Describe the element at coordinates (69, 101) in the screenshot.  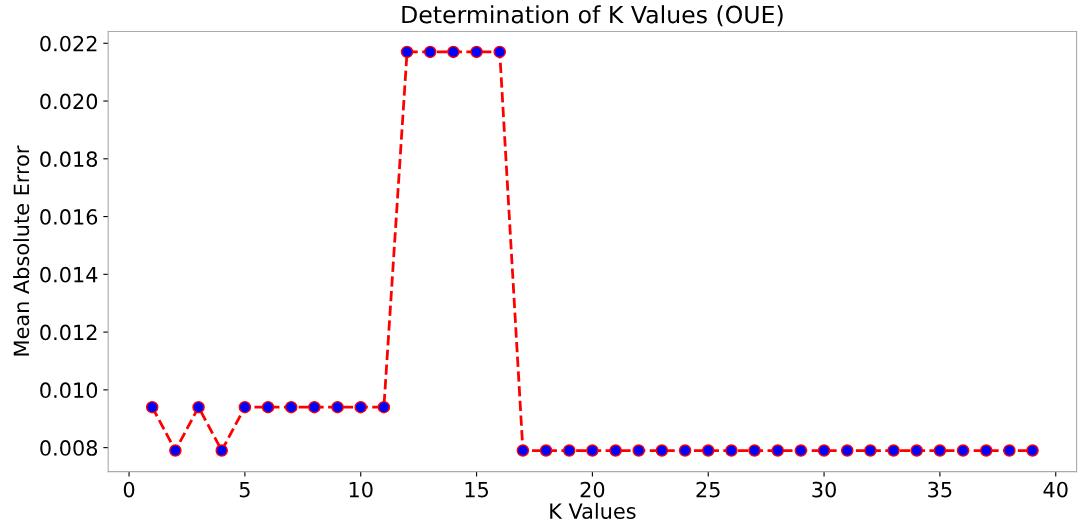
I see `y-tick-label: 0.020` at that location.